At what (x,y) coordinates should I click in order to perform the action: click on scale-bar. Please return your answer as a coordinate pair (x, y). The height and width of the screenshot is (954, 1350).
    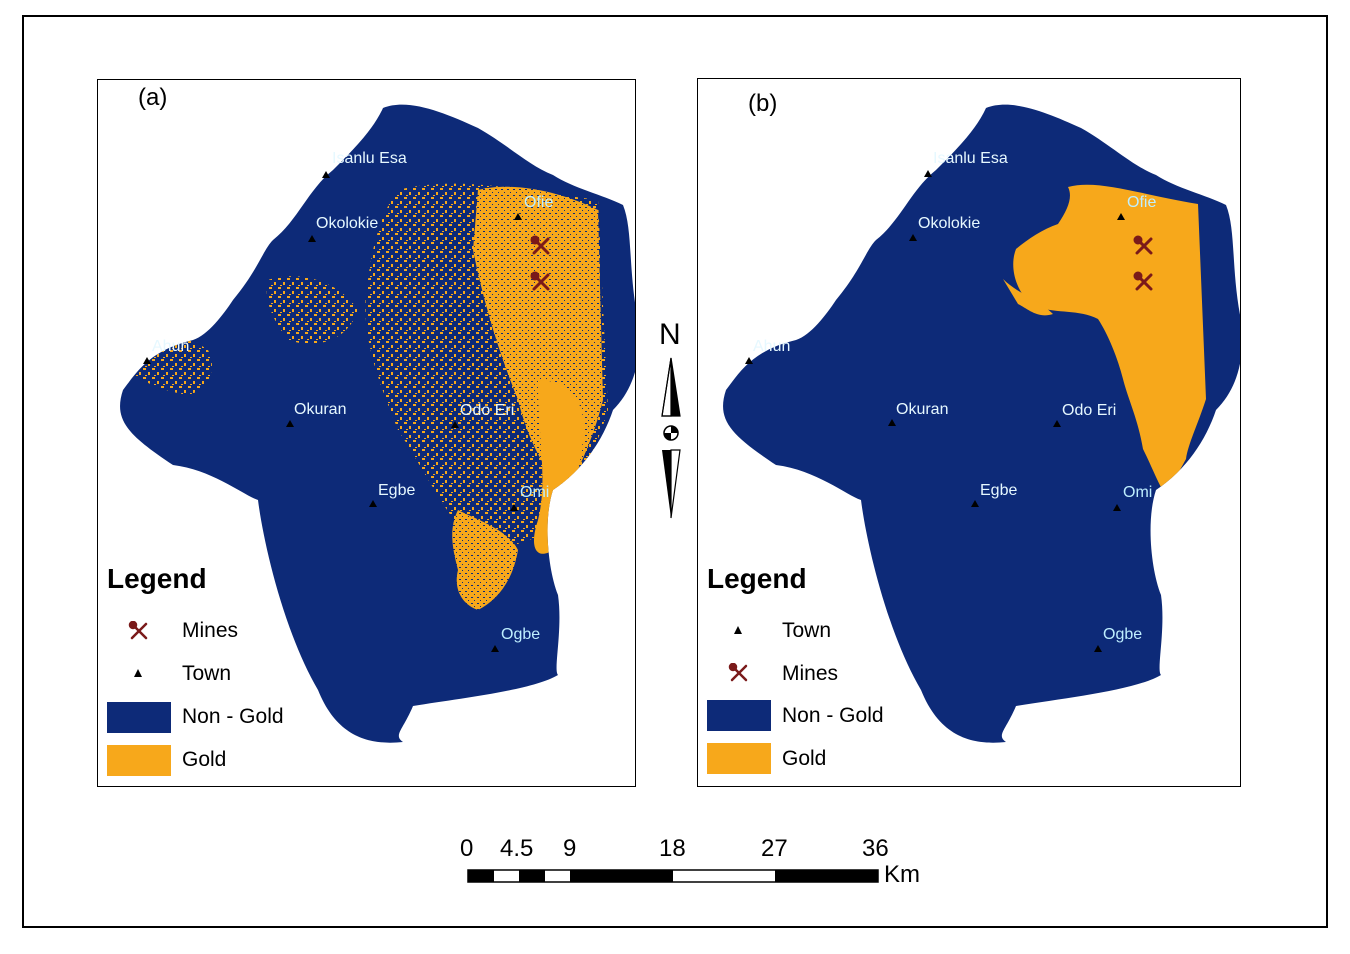
    Looking at the image, I should click on (673, 876).